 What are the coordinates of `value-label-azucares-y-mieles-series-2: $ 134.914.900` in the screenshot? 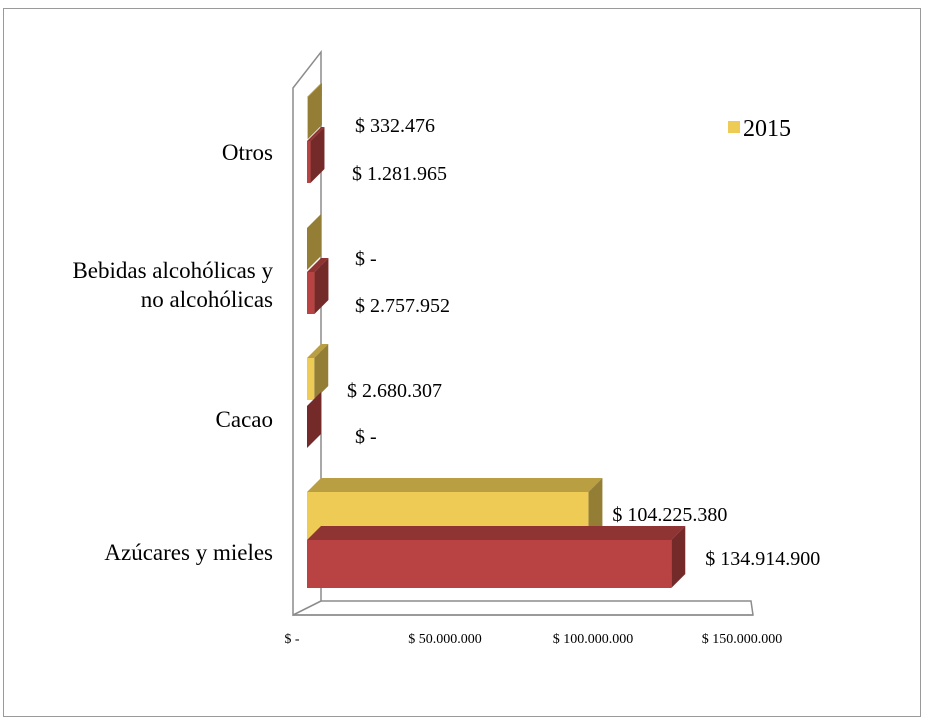 It's located at (762, 559).